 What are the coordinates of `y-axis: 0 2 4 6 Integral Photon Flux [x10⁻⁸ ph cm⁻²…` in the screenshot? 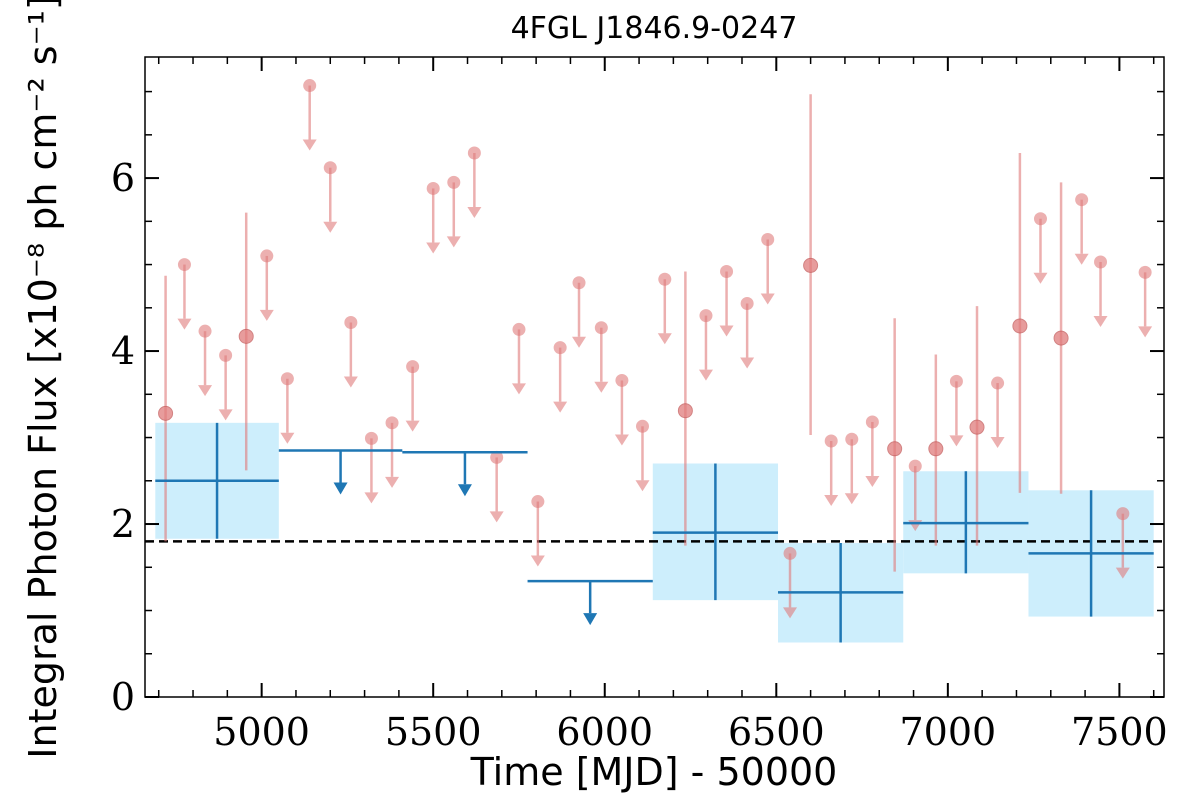 It's located at (78, 379).